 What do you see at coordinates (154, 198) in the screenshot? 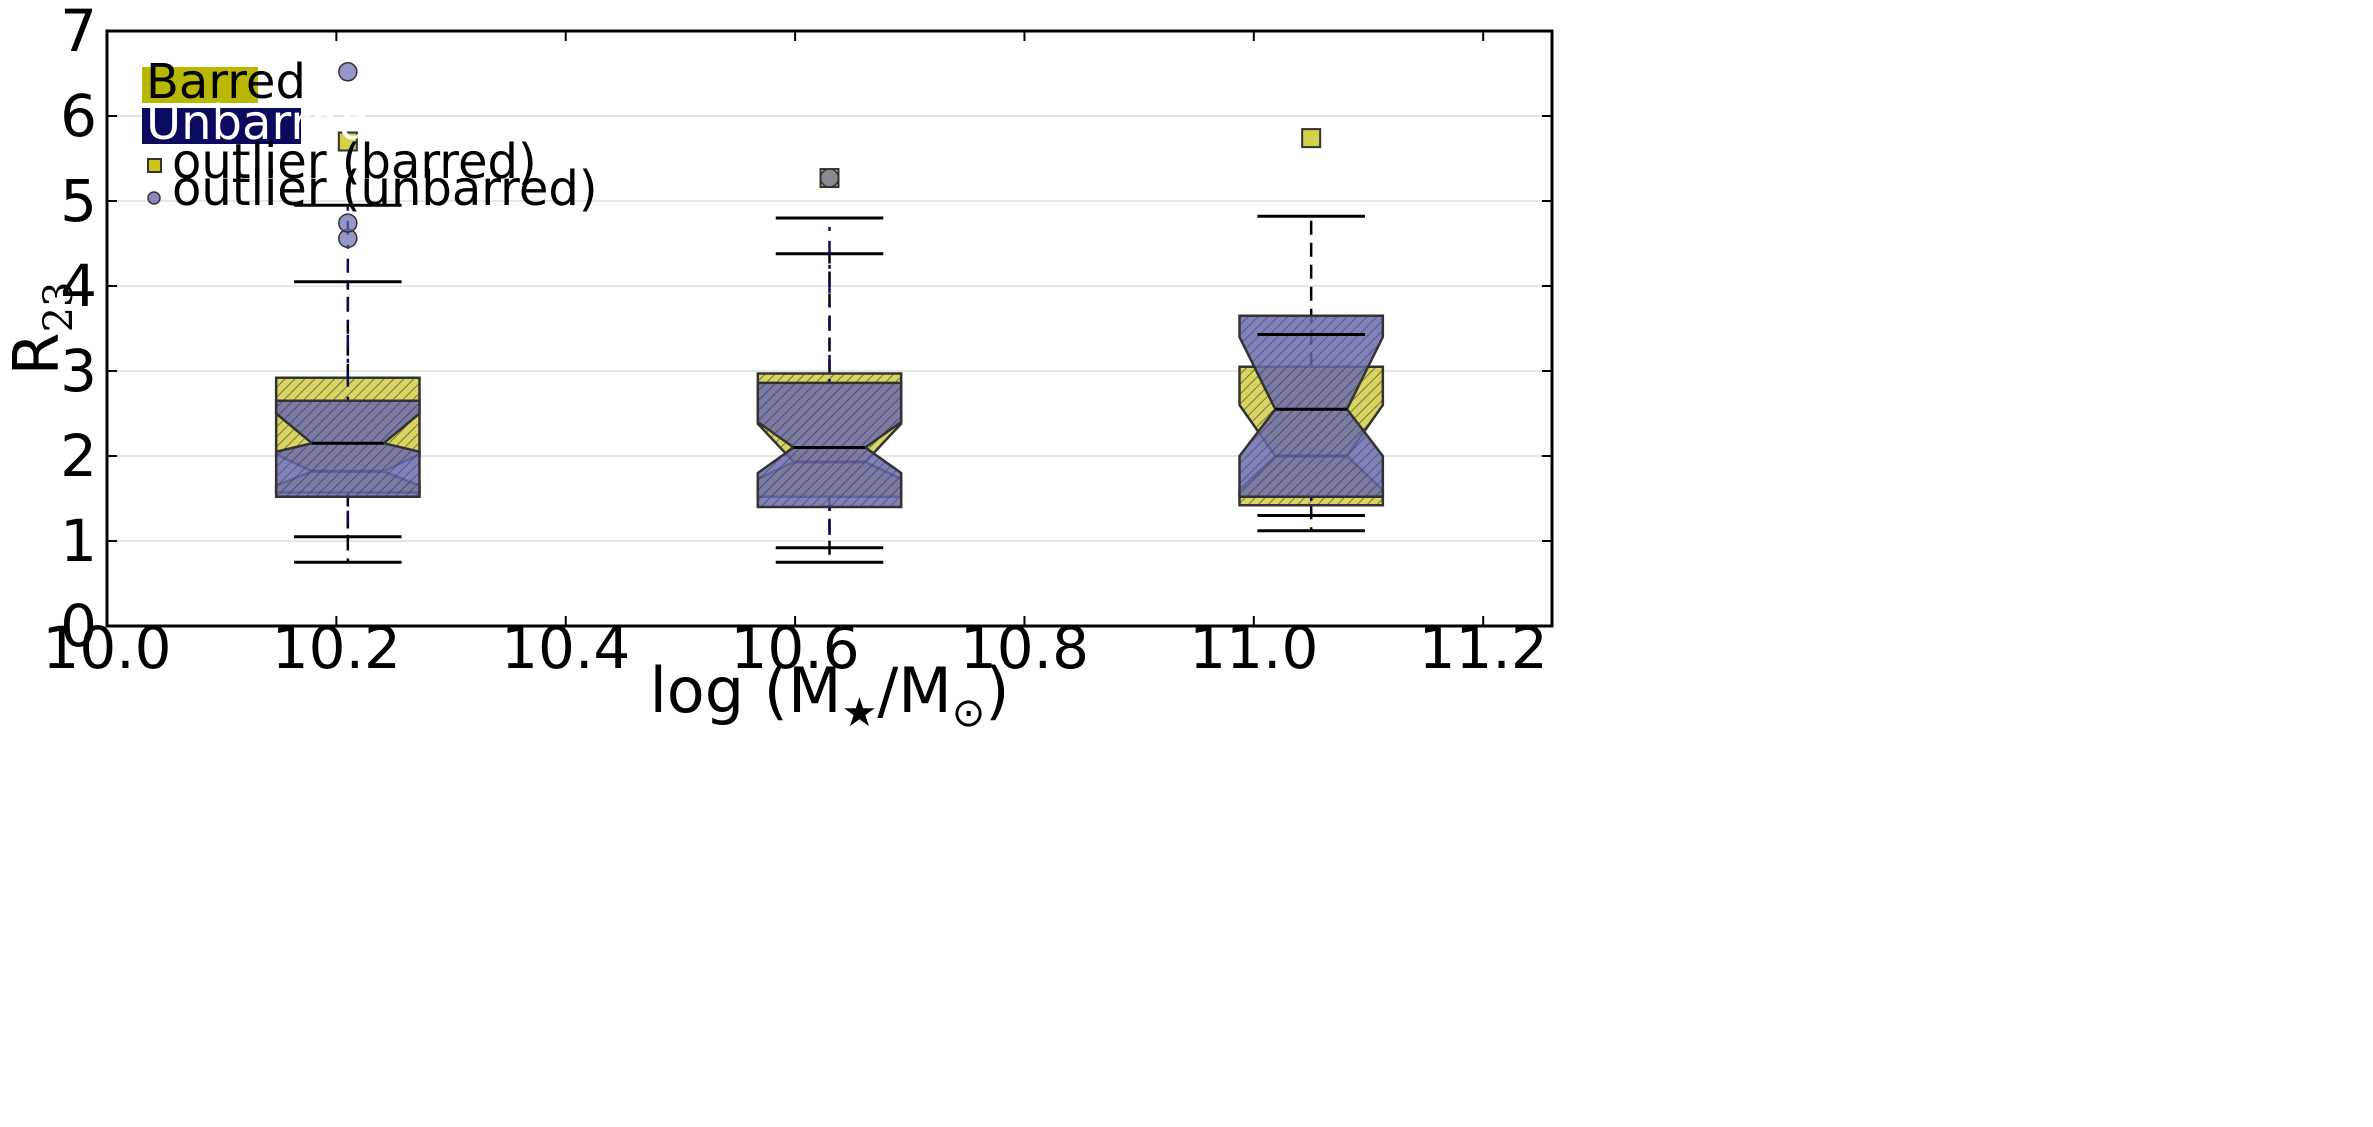
I see `legend-outlier-unbarred-marker` at bounding box center [154, 198].